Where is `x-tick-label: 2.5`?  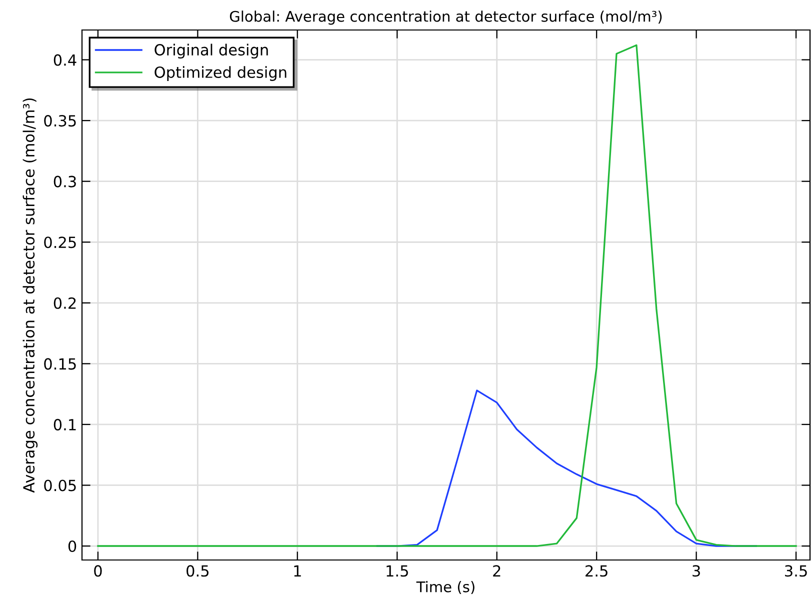
x-tick-label: 2.5 is located at coordinates (597, 571).